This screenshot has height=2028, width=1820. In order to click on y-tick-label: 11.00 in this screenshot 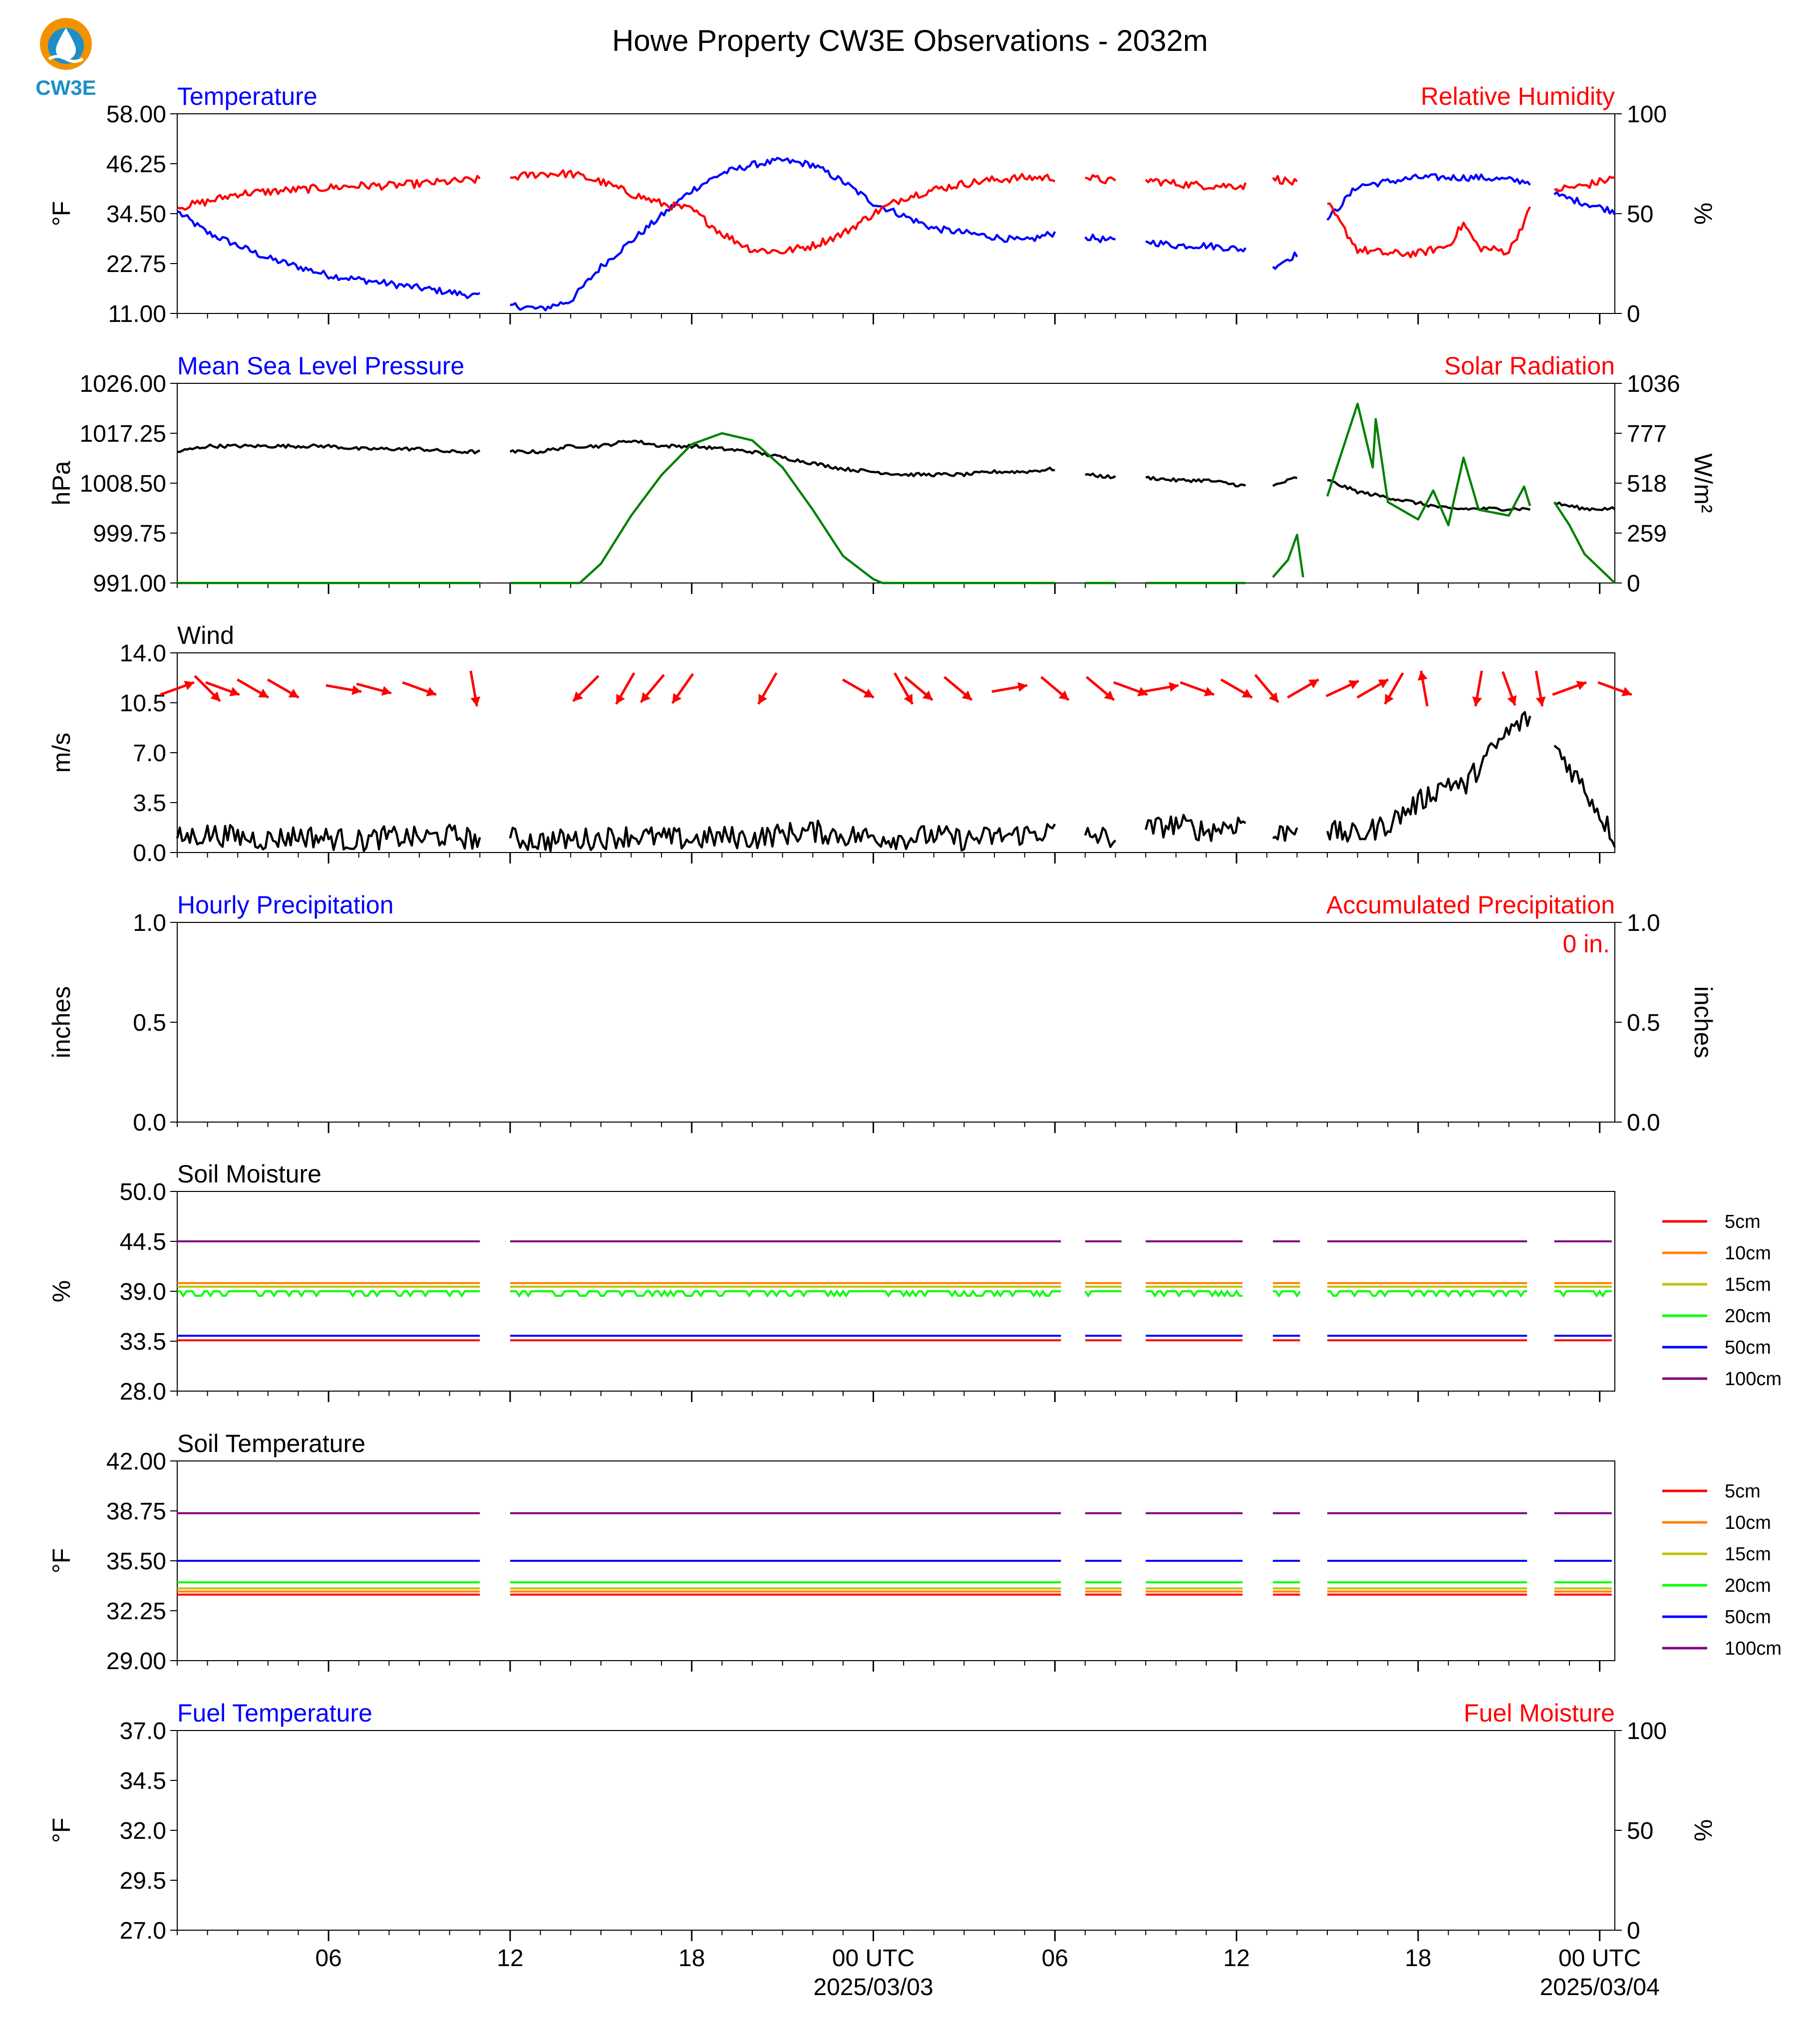, I will do `click(137, 314)`.